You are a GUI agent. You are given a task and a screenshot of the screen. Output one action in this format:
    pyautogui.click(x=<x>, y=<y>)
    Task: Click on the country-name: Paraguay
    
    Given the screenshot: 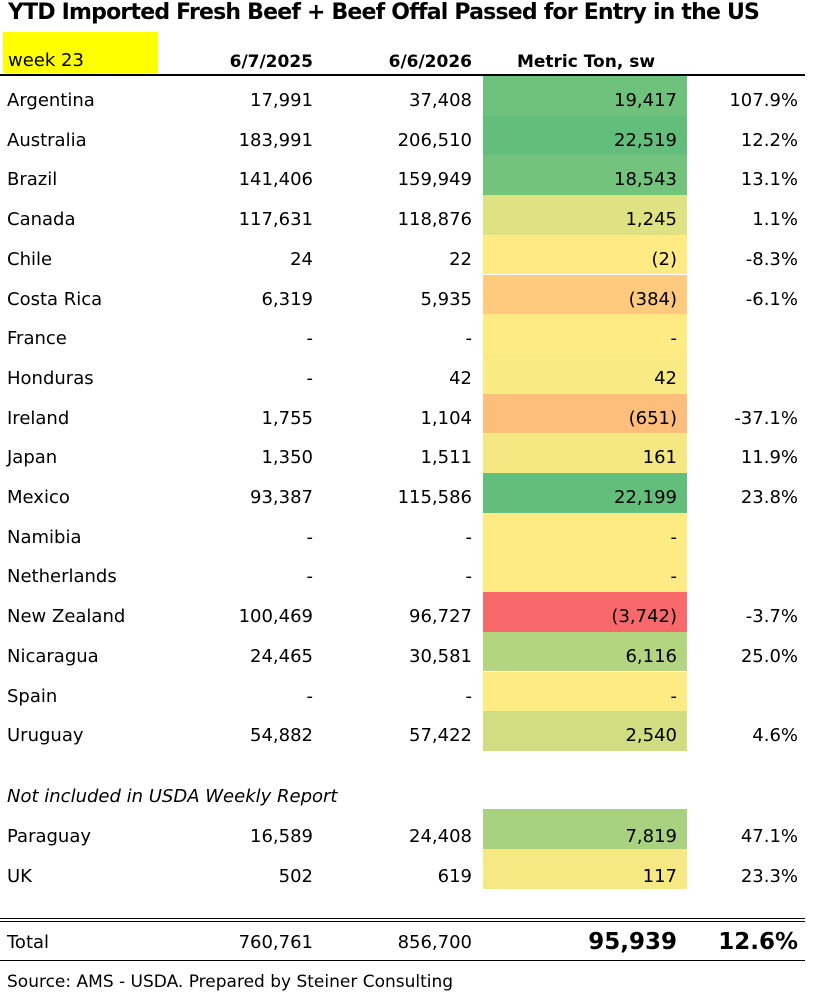 What is the action you would take?
    pyautogui.click(x=49, y=836)
    